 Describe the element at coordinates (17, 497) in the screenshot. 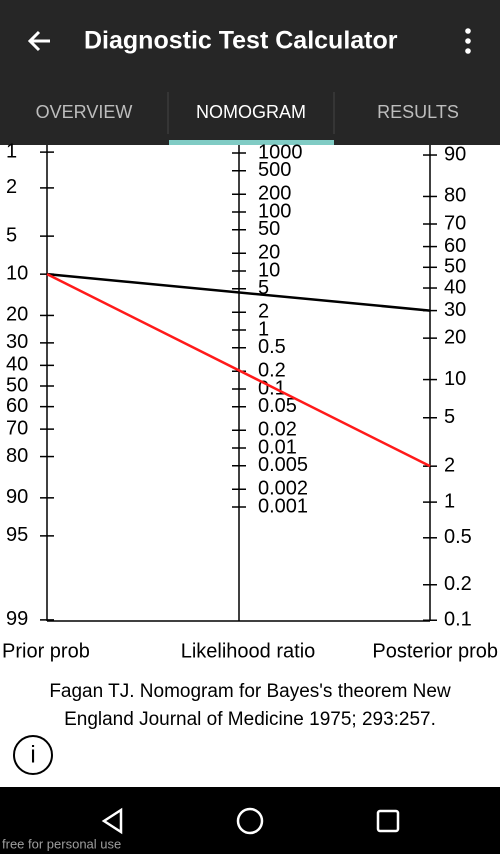

I see `prior-tick-label: 90` at that location.